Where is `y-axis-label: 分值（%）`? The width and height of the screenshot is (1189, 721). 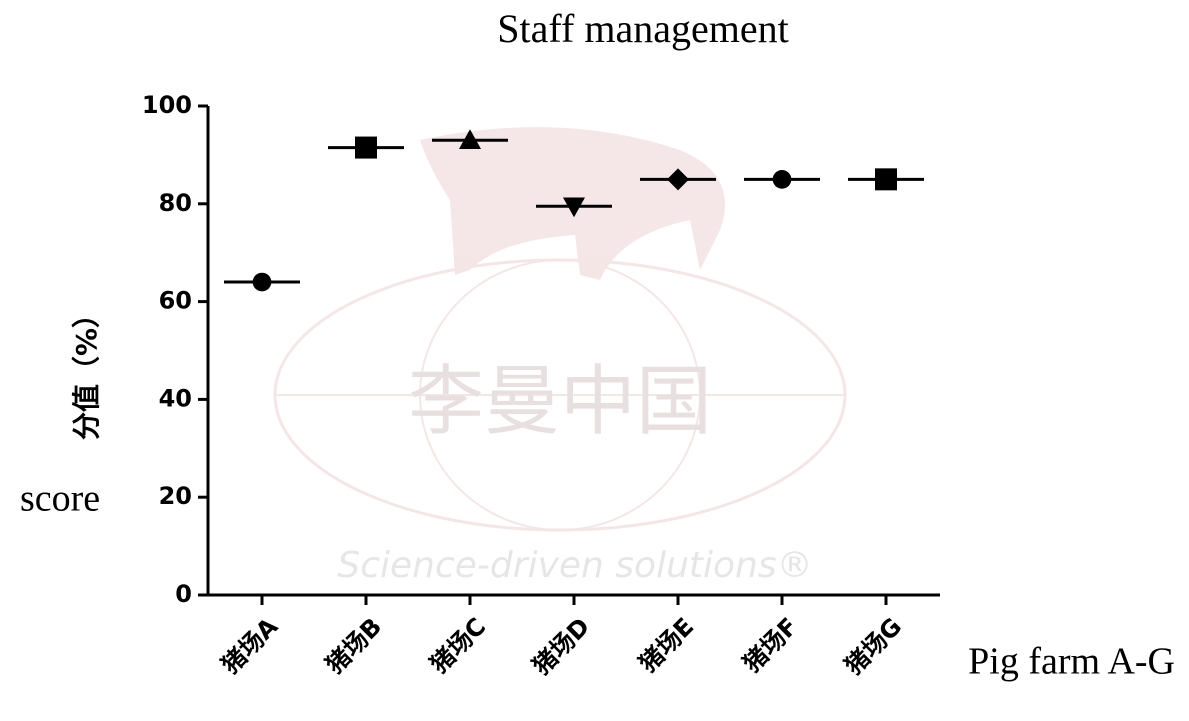 y-axis-label: 分值（%） is located at coordinates (86, 370).